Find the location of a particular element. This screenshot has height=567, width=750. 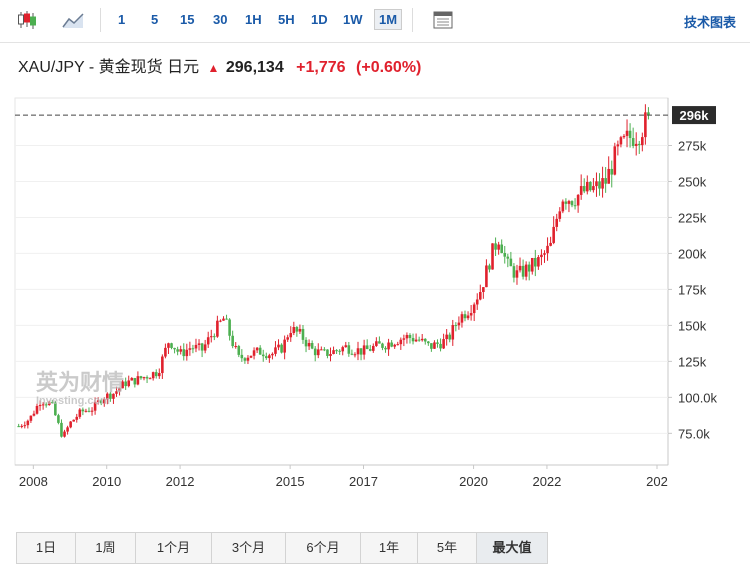

range-button: 5年 is located at coordinates (447, 548).